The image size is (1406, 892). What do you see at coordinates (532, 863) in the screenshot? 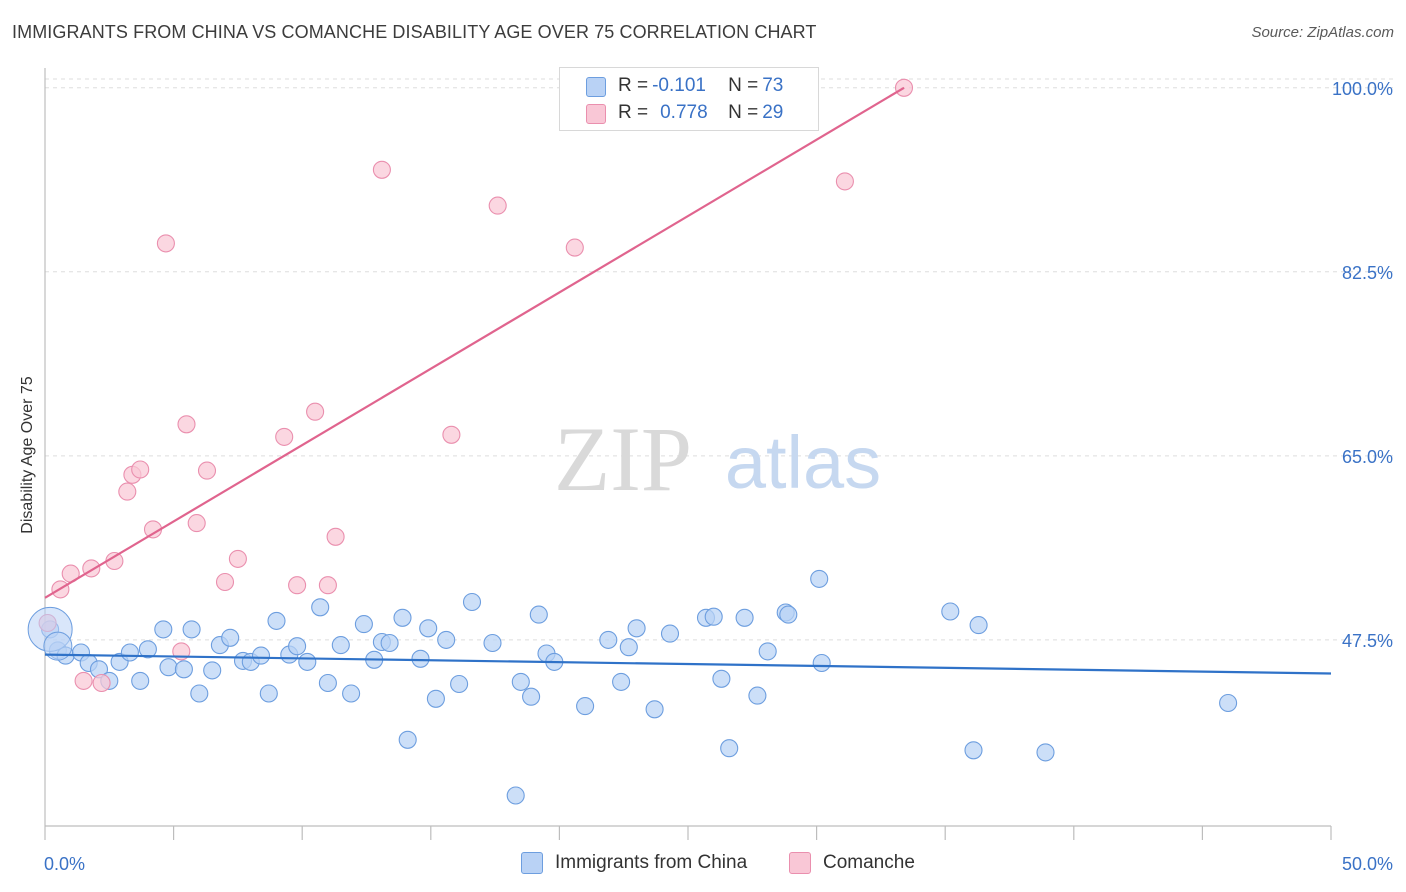
I see `legend-swatch-china` at bounding box center [532, 863].